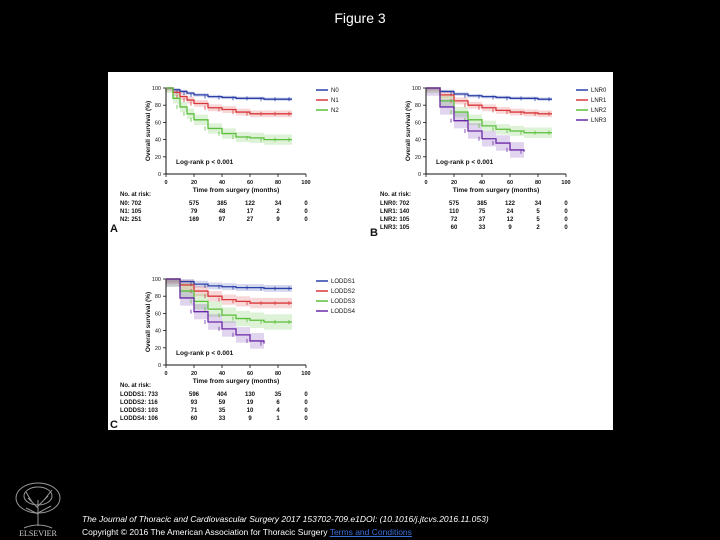  I want to click on survival-curve-lnr2, so click(489, 110).